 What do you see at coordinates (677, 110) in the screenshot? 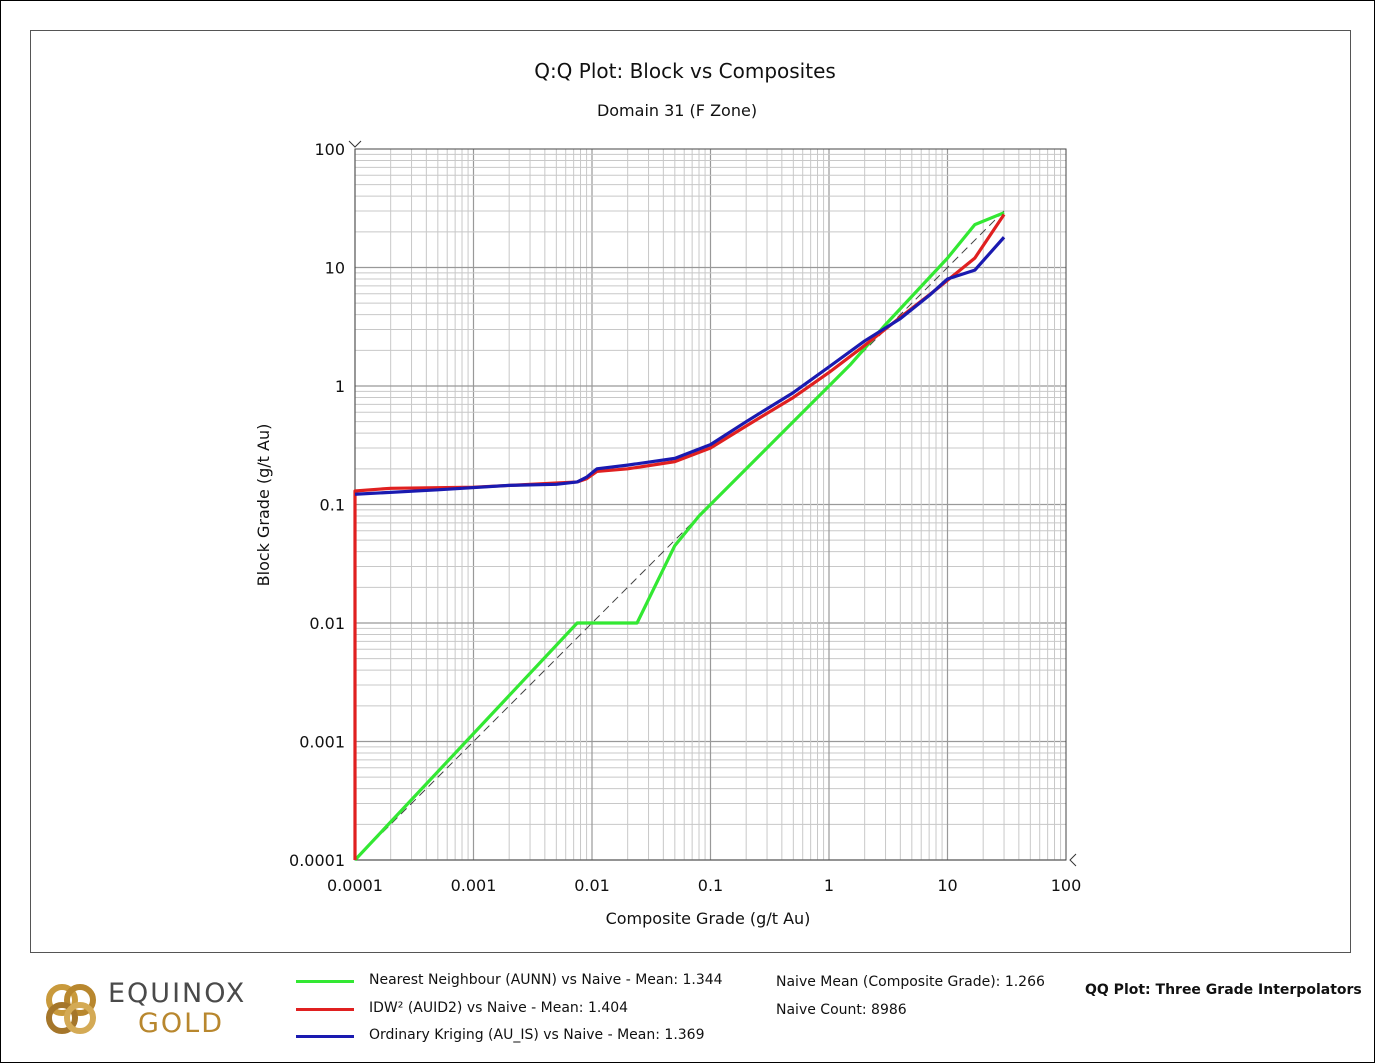
I see `chart-subtitle: Domain 31 (F Zone)` at bounding box center [677, 110].